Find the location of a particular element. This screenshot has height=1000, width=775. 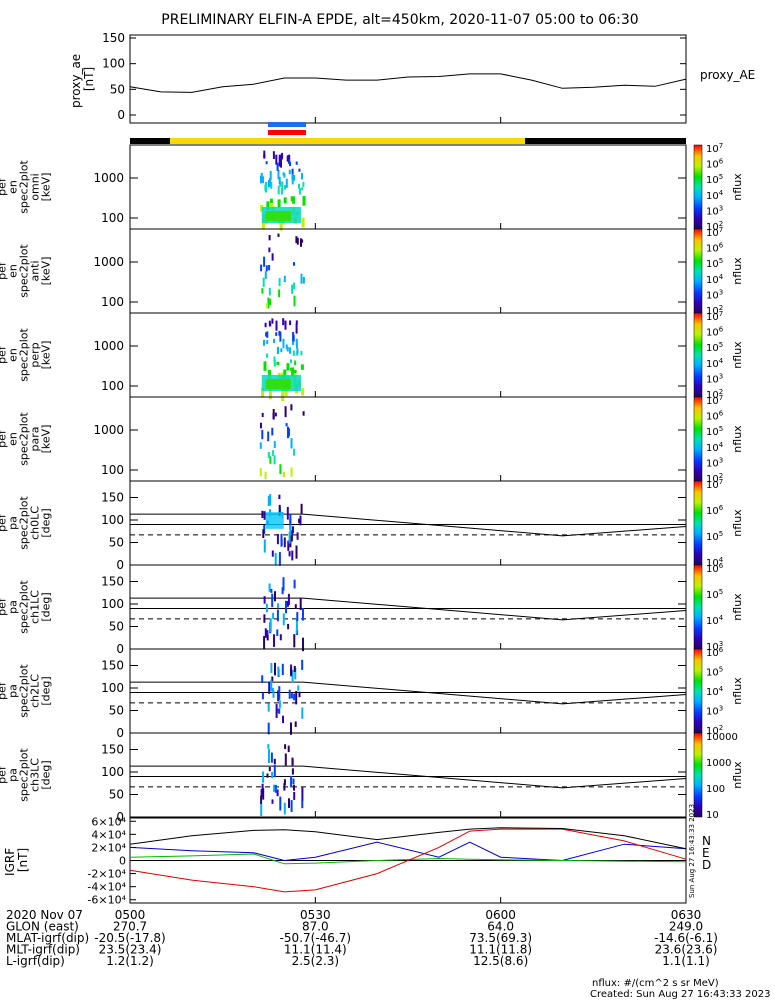

colorbar-tick-label: 10⁷ is located at coordinates (714, 400).